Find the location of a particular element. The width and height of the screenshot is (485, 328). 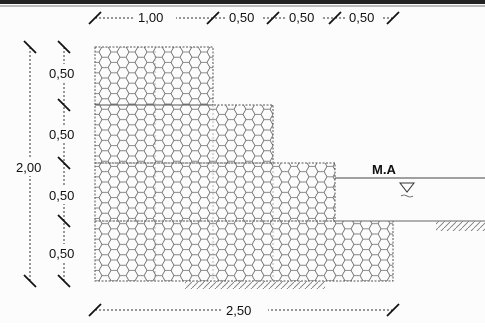

left-dim-label-4: 0,50 is located at coordinates (61, 253).